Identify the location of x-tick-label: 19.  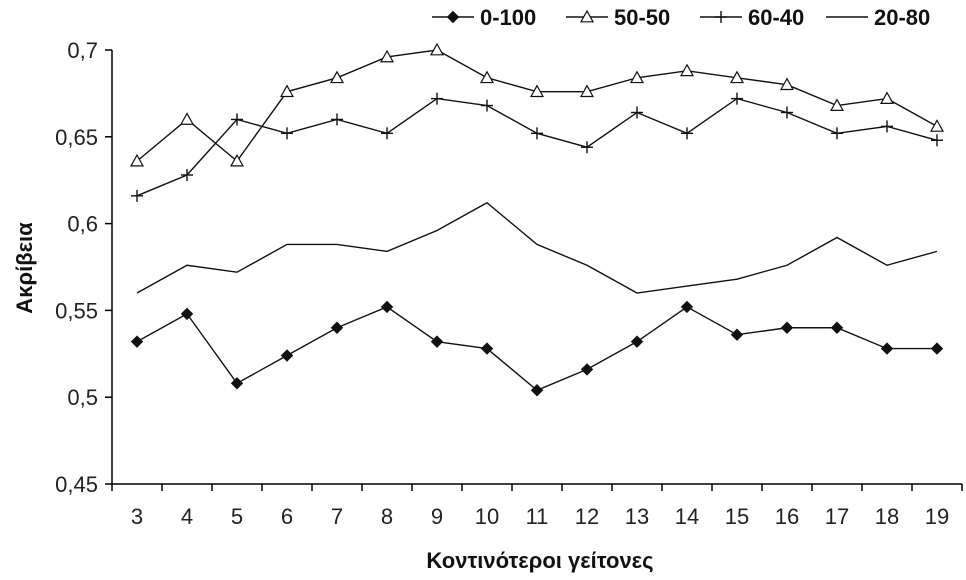
(937, 516).